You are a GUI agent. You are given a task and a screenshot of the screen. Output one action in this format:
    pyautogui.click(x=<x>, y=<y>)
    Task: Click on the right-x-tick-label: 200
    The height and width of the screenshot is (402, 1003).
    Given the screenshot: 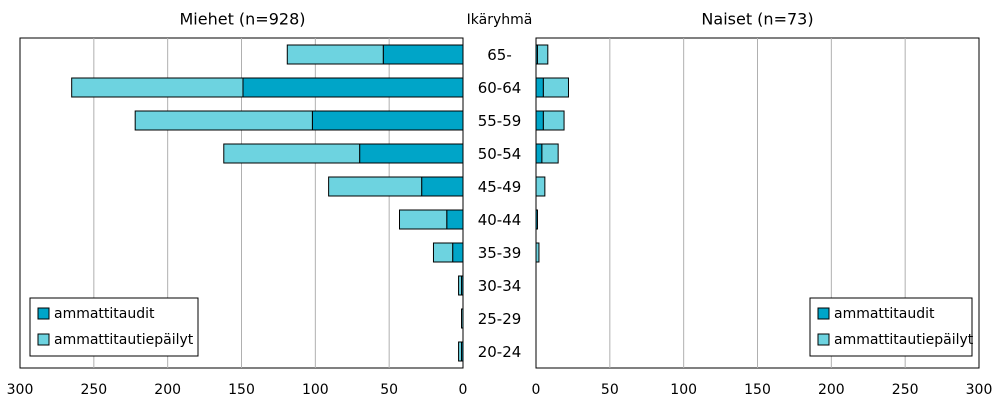 What is the action you would take?
    pyautogui.click(x=831, y=390)
    